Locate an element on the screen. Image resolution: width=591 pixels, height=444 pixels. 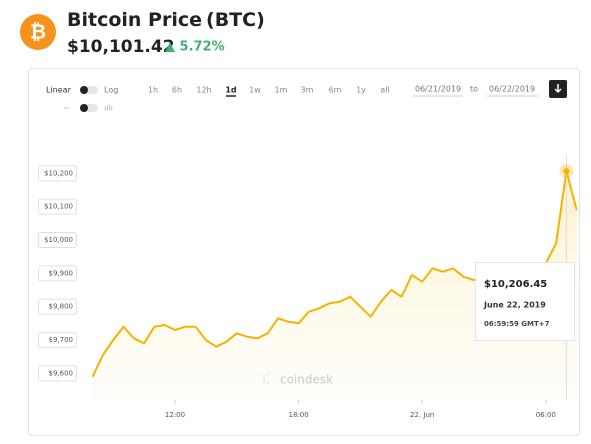
bar-icon: ıılı is located at coordinates (108, 108).